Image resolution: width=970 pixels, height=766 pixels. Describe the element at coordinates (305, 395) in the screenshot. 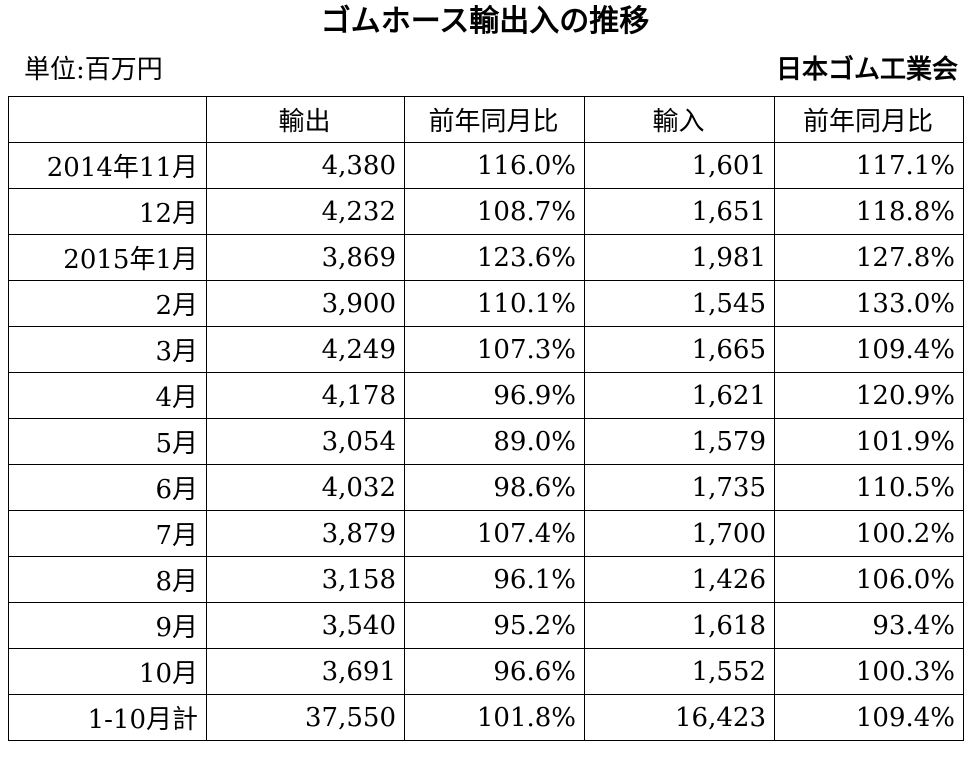

I see `table-cell: 4,178` at that location.